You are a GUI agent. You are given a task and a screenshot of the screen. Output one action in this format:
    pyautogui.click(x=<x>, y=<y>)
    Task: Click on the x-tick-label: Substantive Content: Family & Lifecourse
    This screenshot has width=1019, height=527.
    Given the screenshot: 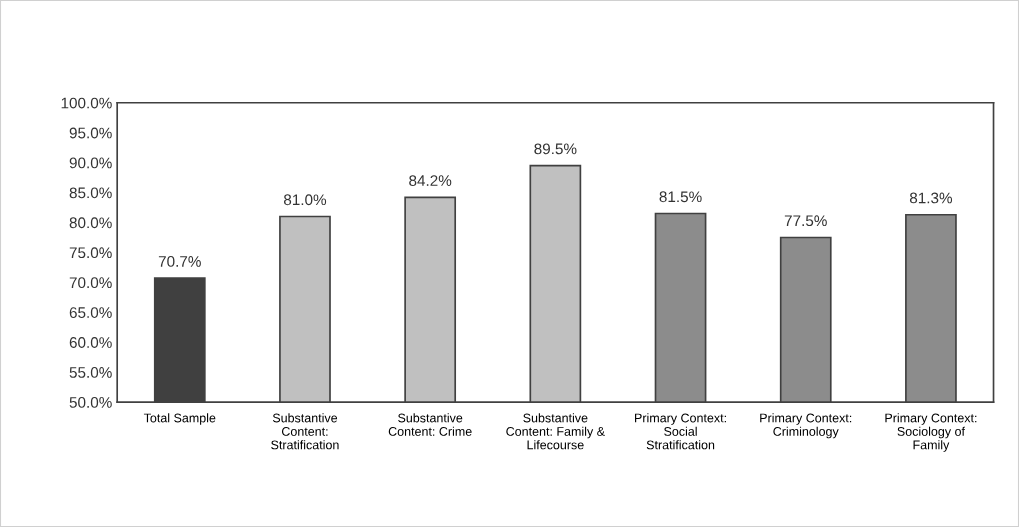 What is the action you would take?
    pyautogui.click(x=555, y=431)
    